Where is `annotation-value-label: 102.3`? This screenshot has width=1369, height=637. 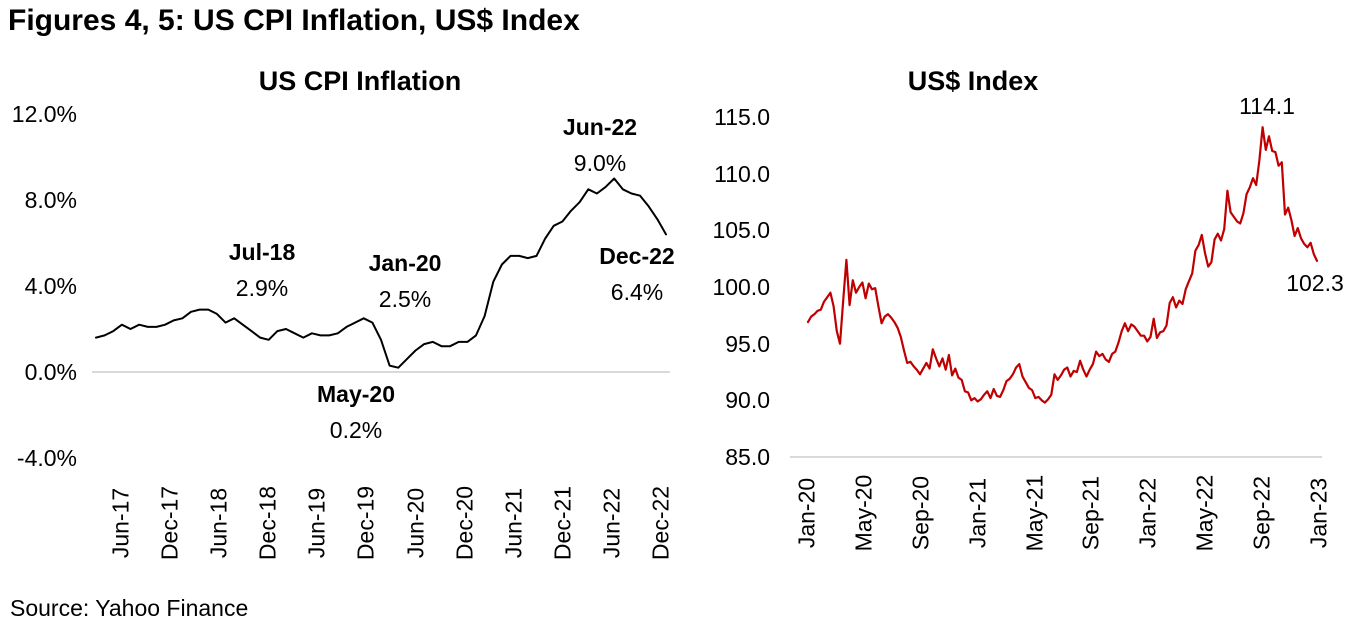
annotation-value-label: 102.3 is located at coordinates (1315, 283).